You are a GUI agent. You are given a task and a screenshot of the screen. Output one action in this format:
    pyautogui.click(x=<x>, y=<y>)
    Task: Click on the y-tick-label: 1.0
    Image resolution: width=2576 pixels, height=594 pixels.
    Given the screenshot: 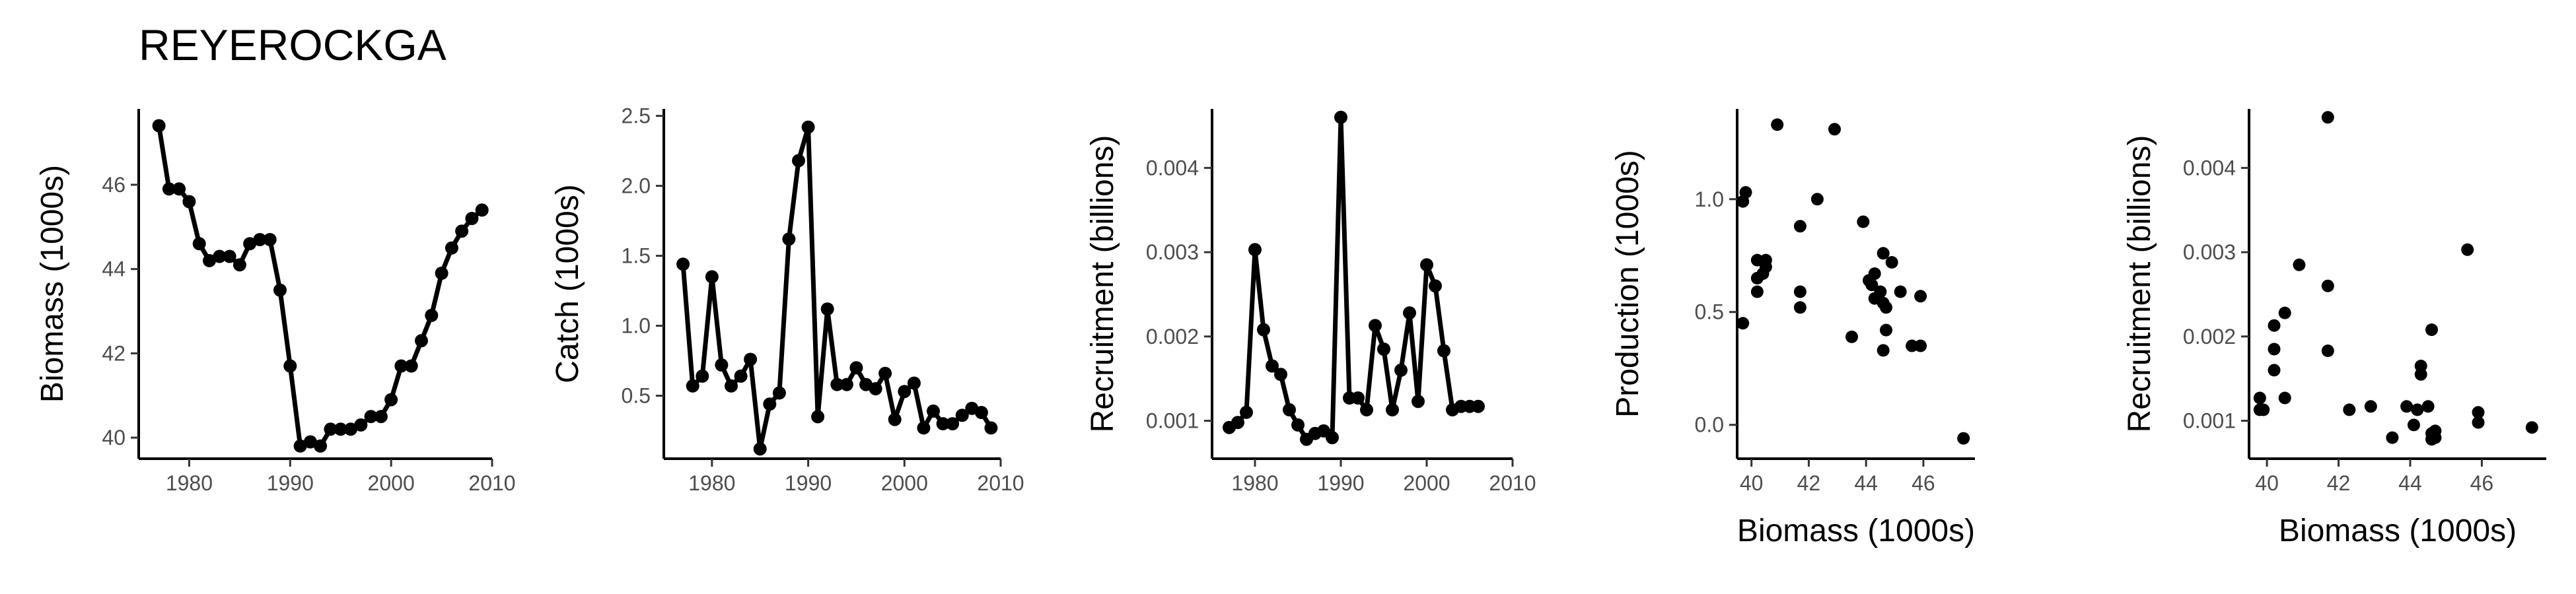 What is the action you would take?
    pyautogui.click(x=637, y=326)
    